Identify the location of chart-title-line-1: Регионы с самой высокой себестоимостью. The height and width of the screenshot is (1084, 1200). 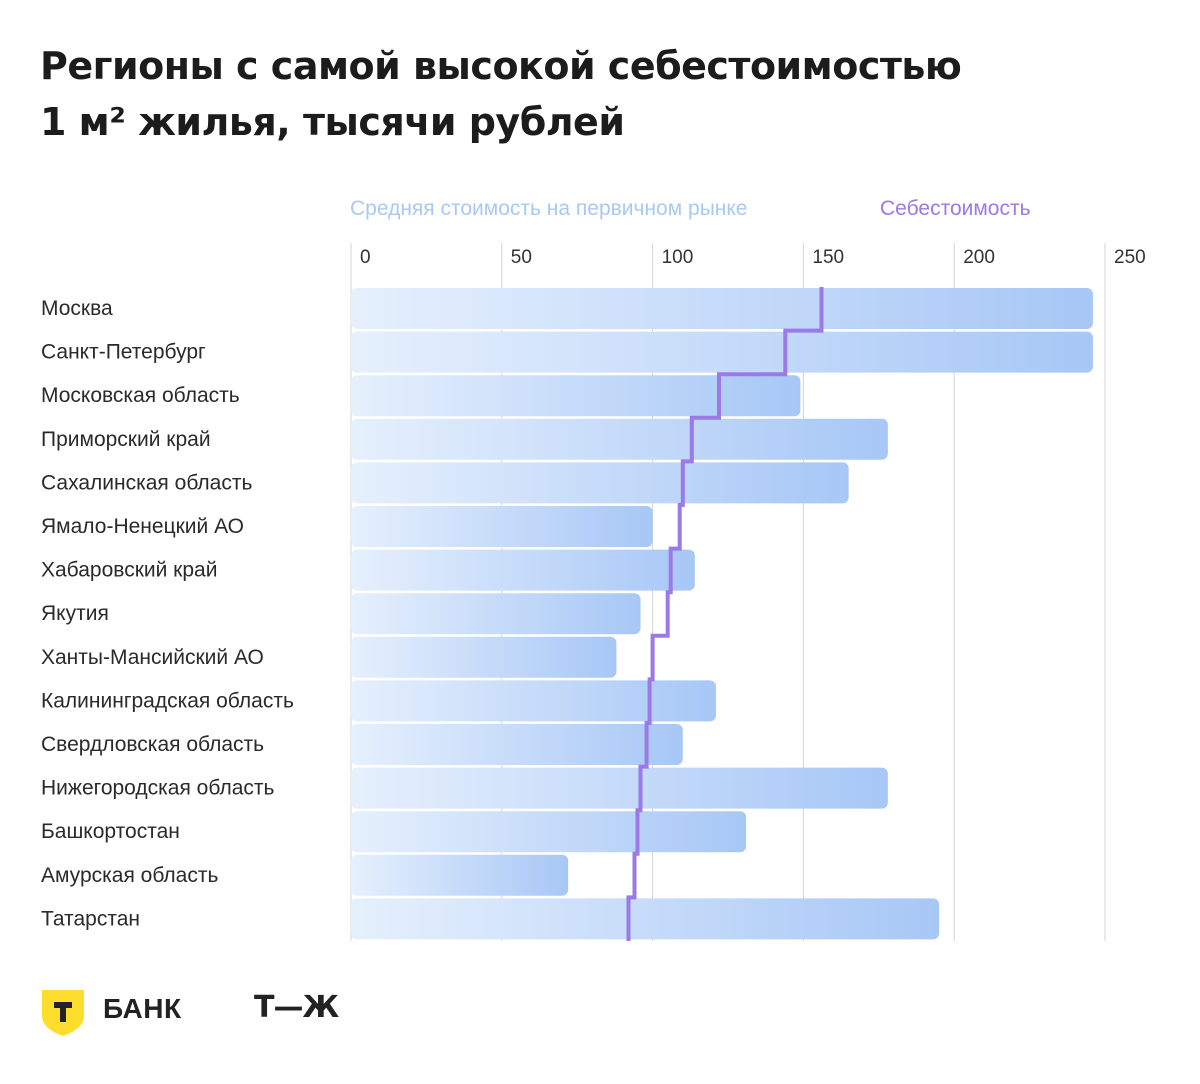
(501, 66).